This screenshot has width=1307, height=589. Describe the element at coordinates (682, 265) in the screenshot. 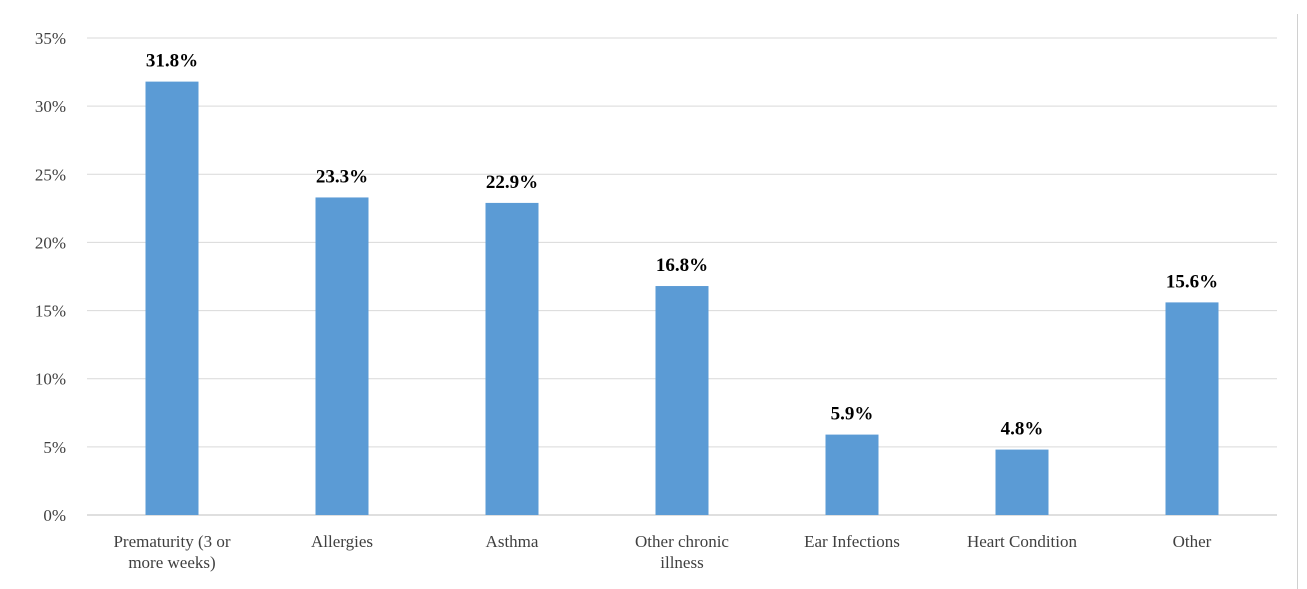

I see `data-label: 16.8%` at that location.